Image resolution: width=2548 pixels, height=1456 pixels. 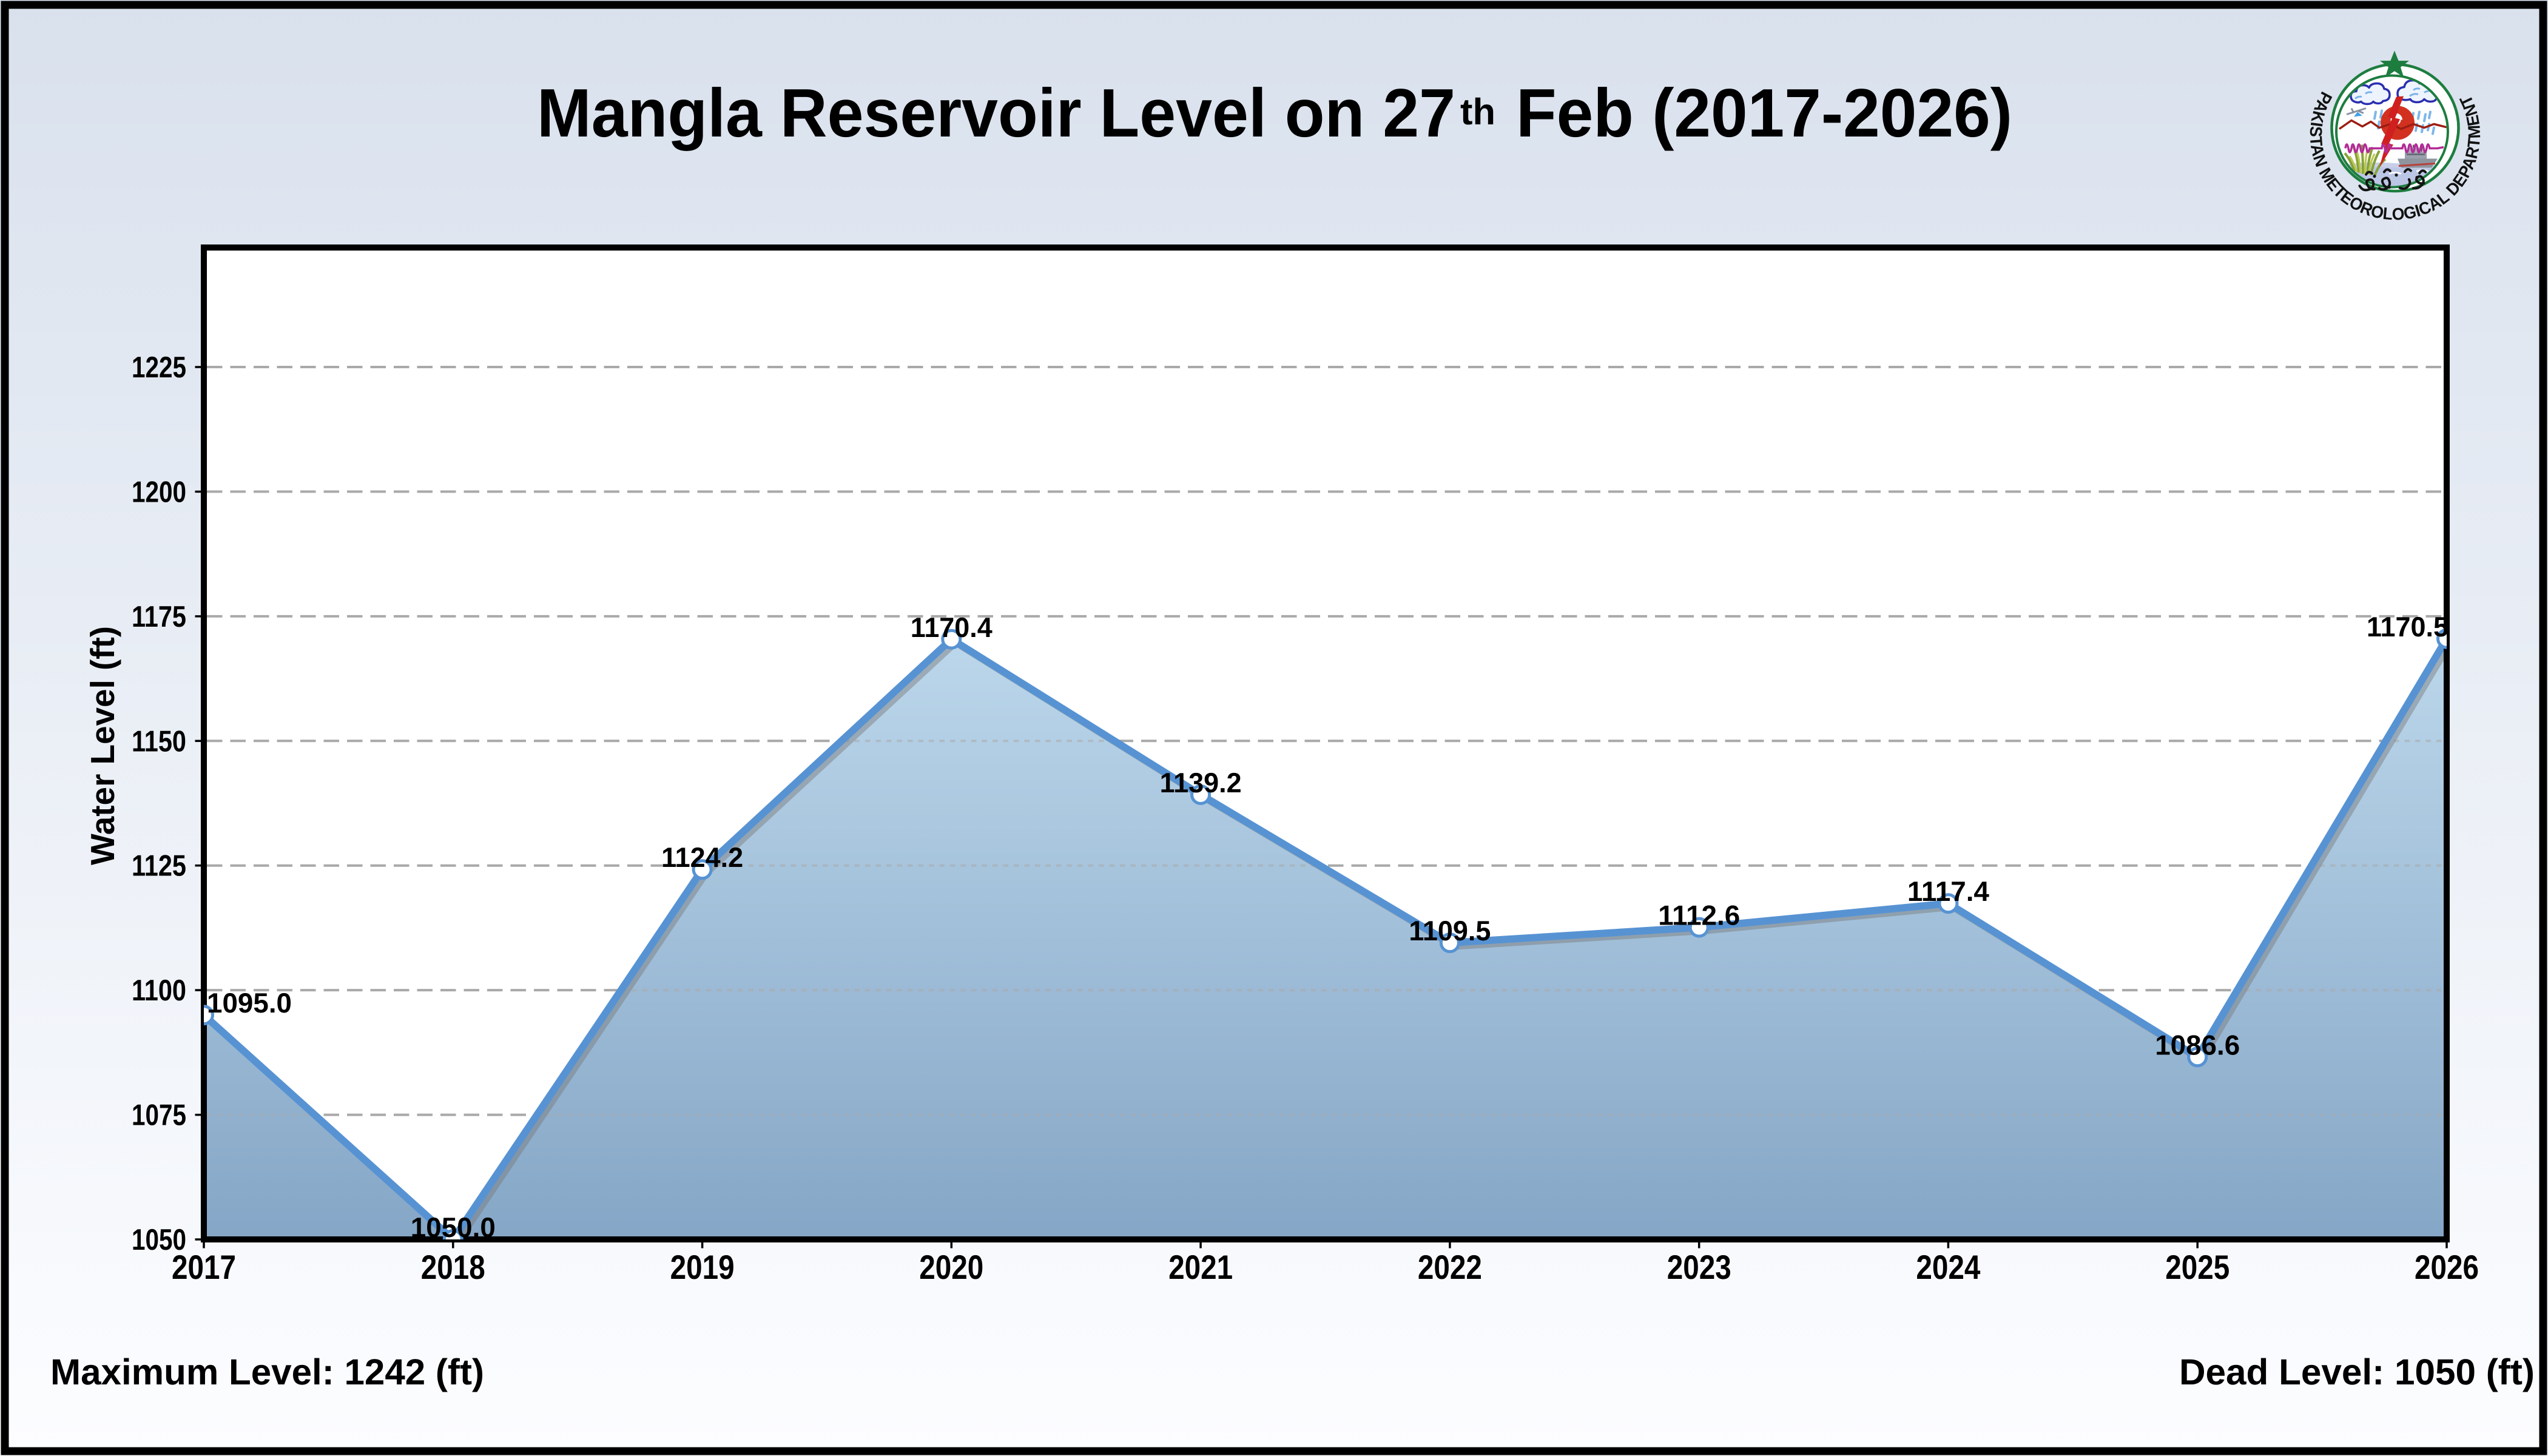 I want to click on svg-text: 1086.6, so click(x=2197, y=1044).